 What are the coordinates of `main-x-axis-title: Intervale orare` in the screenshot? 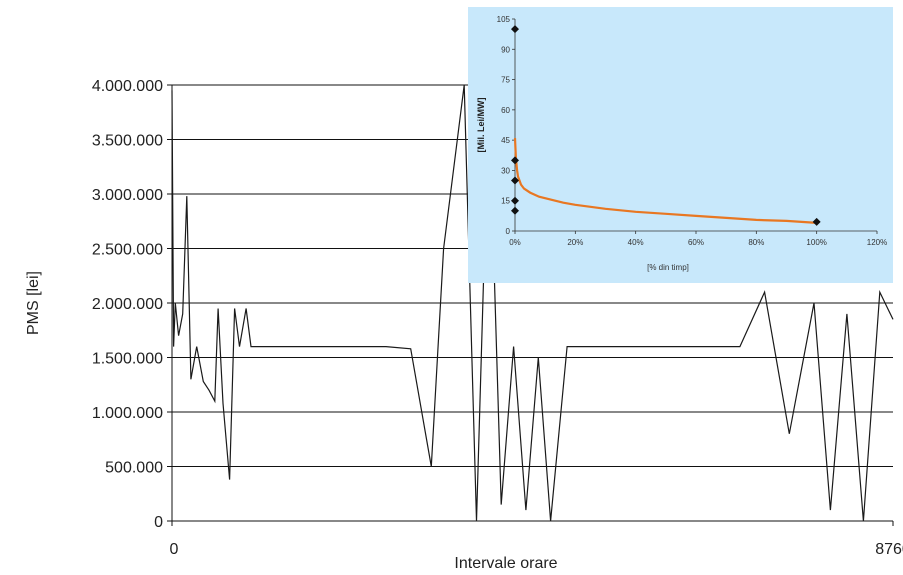 It's located at (505, 563).